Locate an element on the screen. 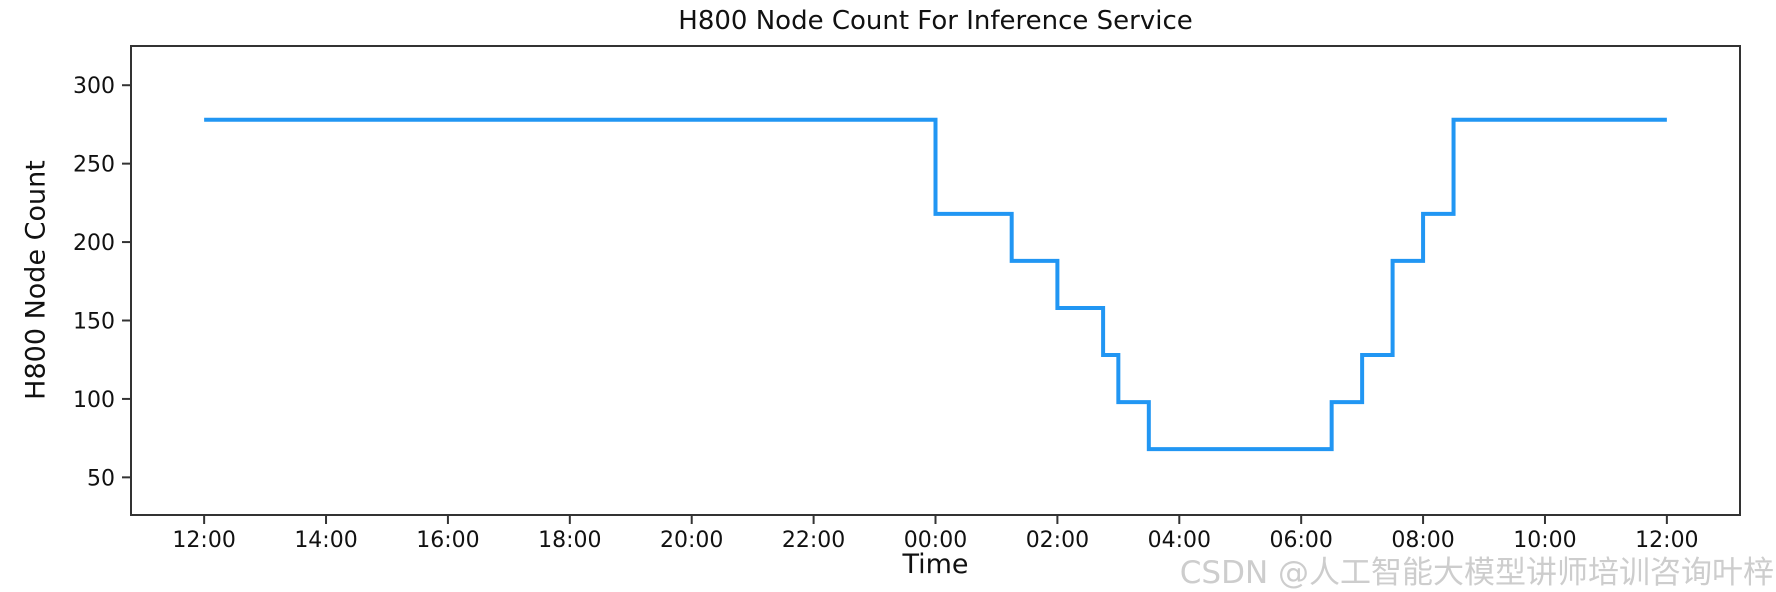  x-tick-label: 16:00 is located at coordinates (447, 540).